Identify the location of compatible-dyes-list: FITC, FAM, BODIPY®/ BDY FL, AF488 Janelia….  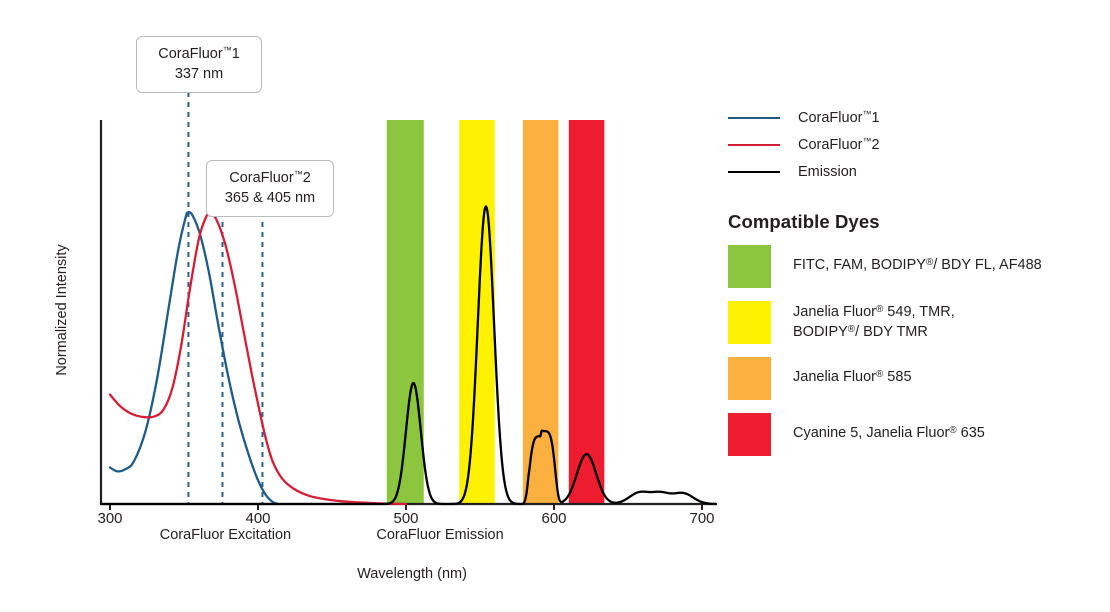
(915, 350).